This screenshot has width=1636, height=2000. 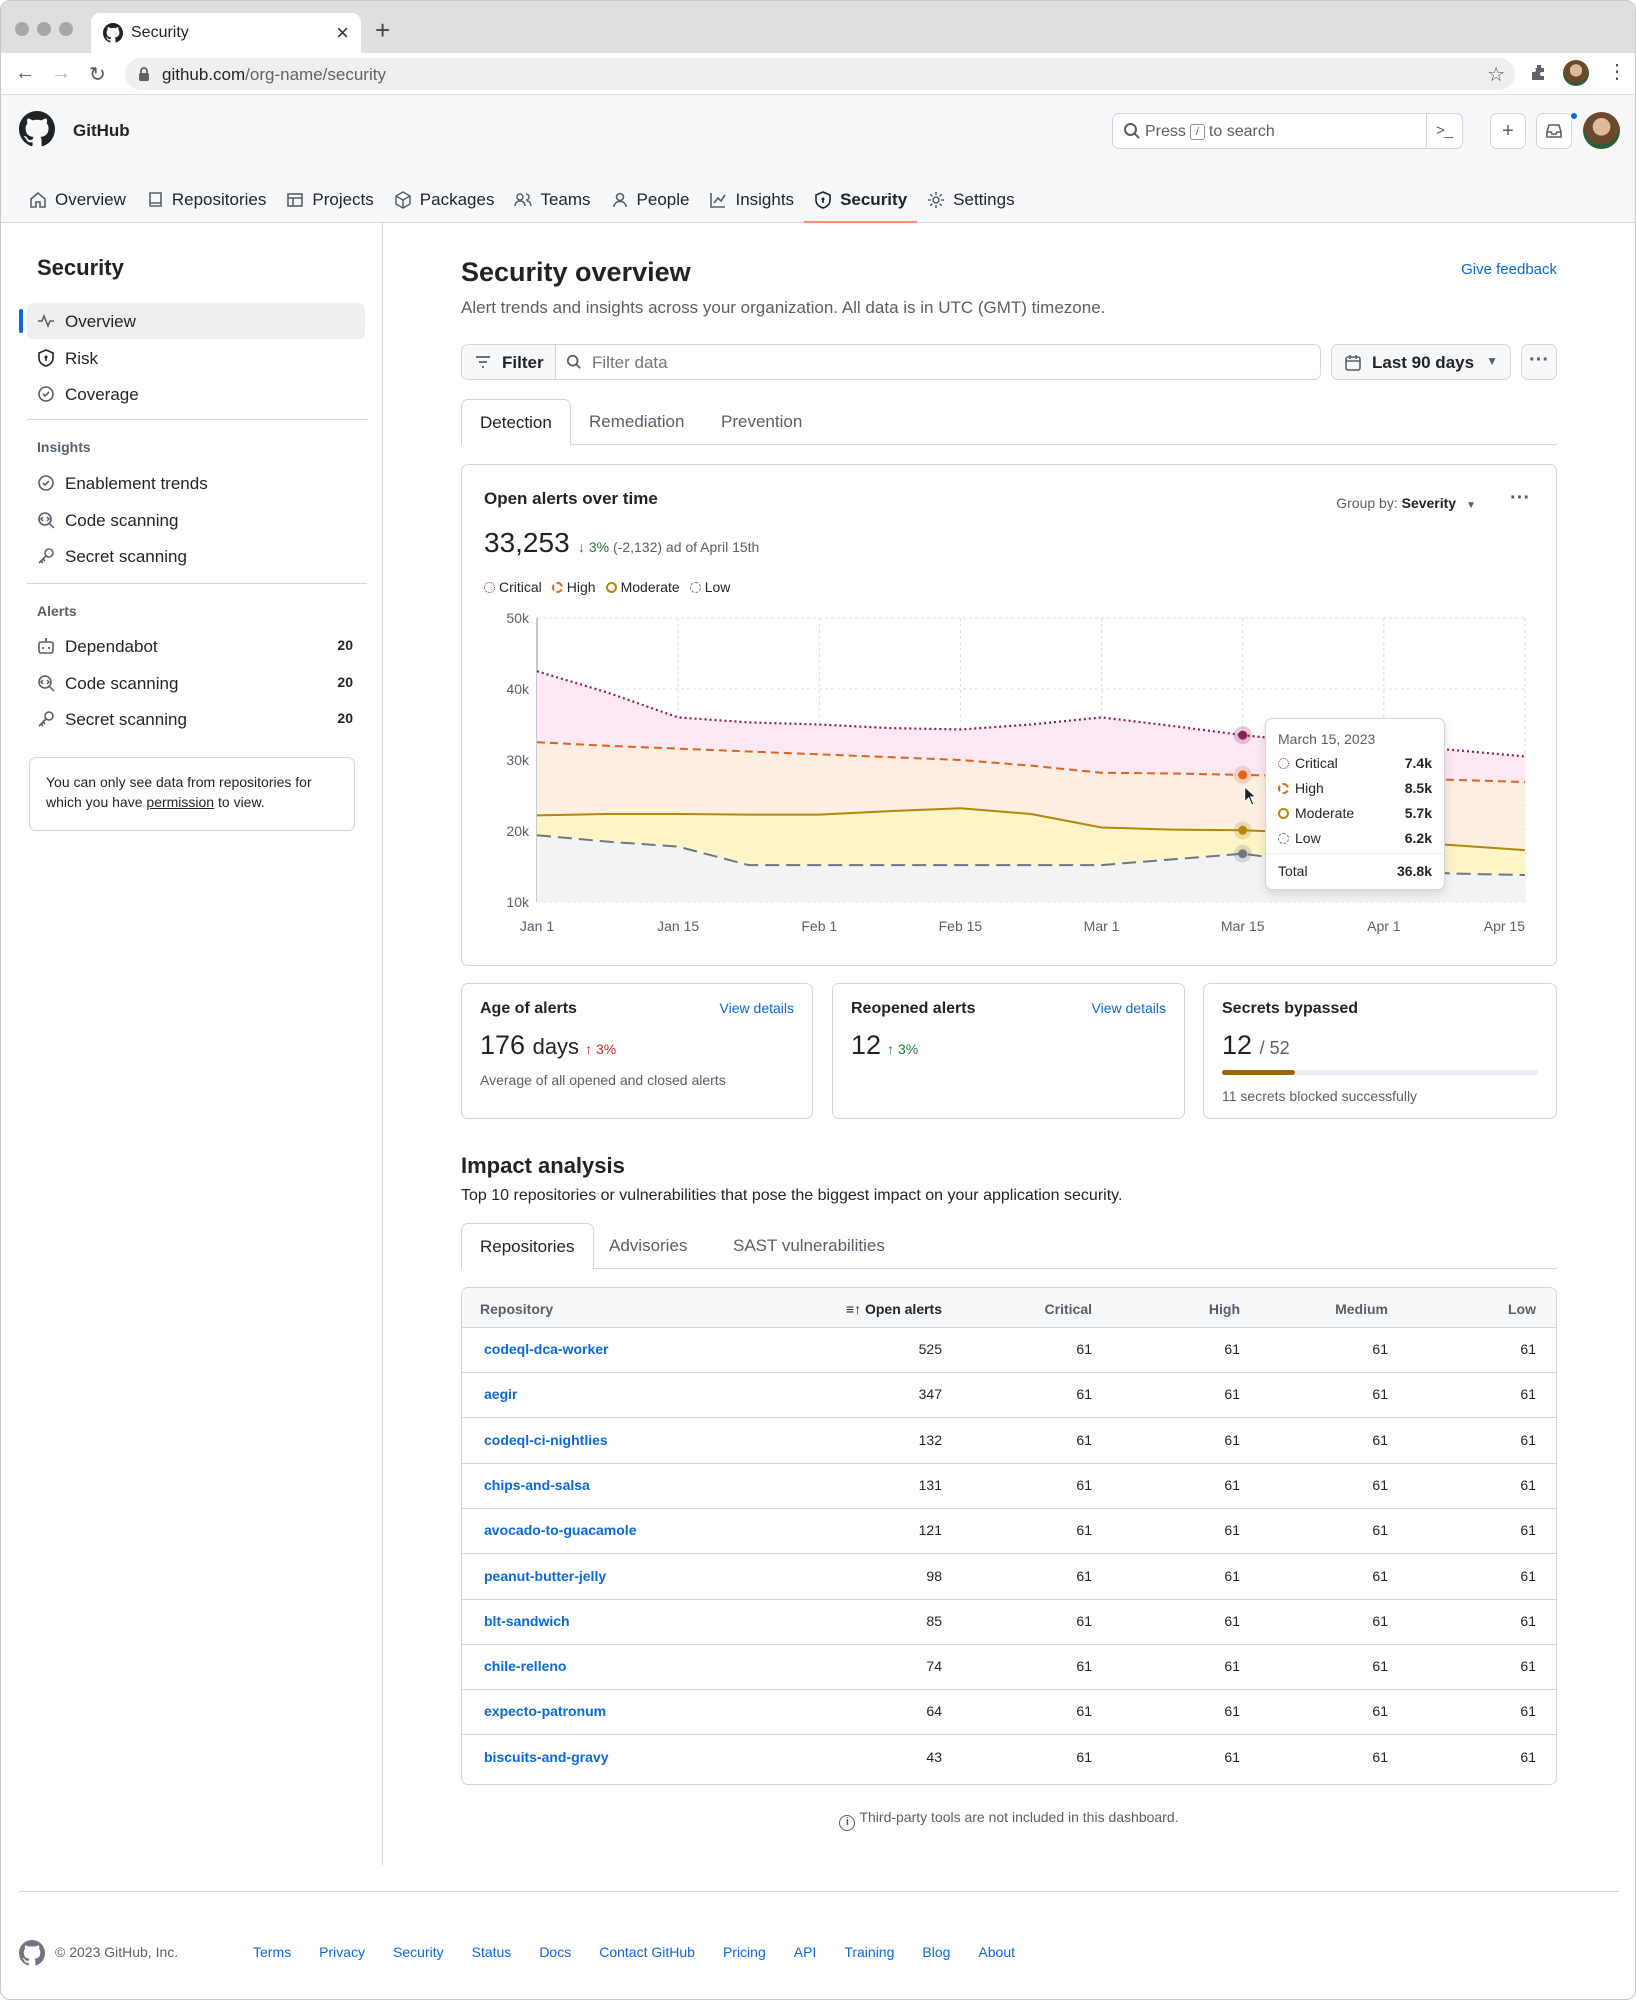 What do you see at coordinates (892, 1309) in the screenshot?
I see `column-header-open-alerts: ≡↑ Open alerts` at bounding box center [892, 1309].